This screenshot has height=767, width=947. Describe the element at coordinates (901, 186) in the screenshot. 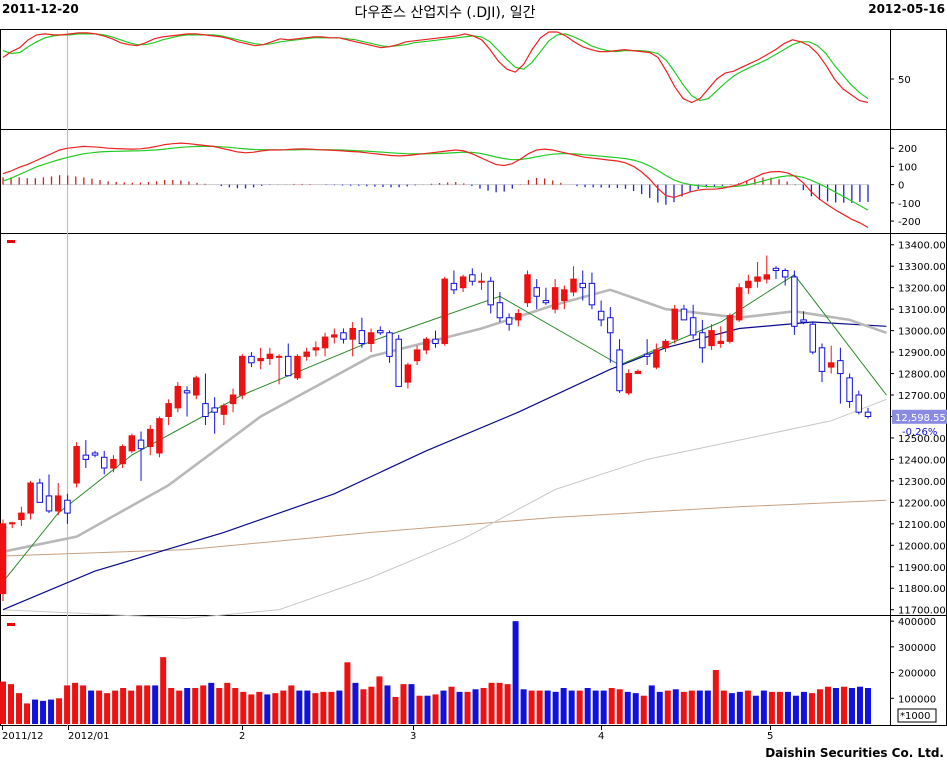

I see `y-tick-label: 0` at that location.